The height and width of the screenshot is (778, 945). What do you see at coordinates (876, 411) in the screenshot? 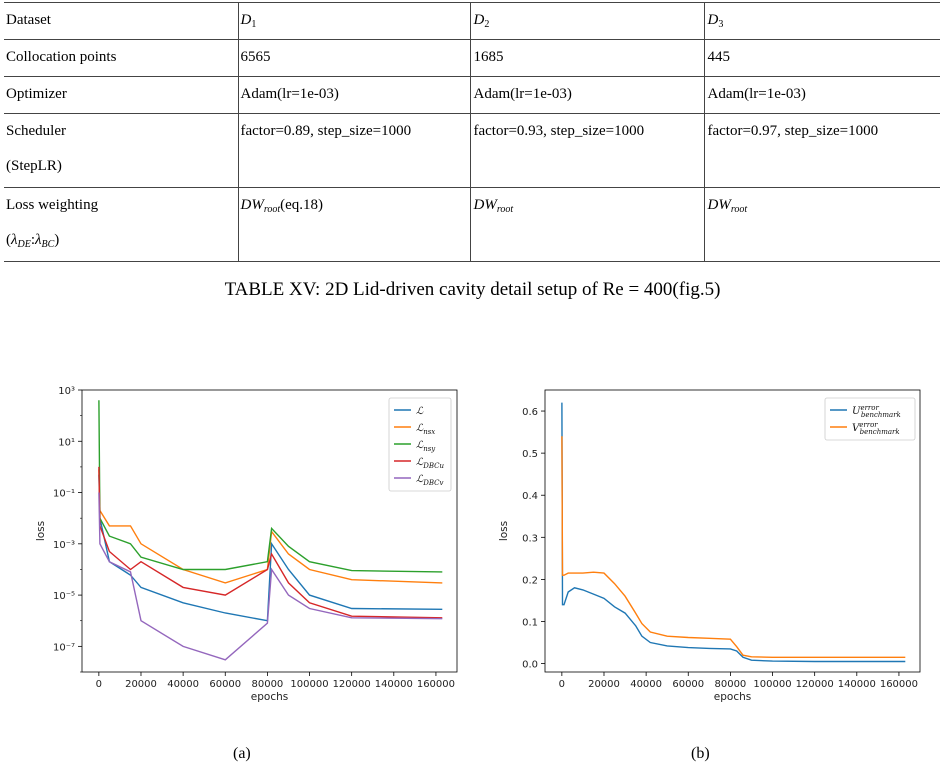
I see `legend-entry: Uerror benchmark` at bounding box center [876, 411].